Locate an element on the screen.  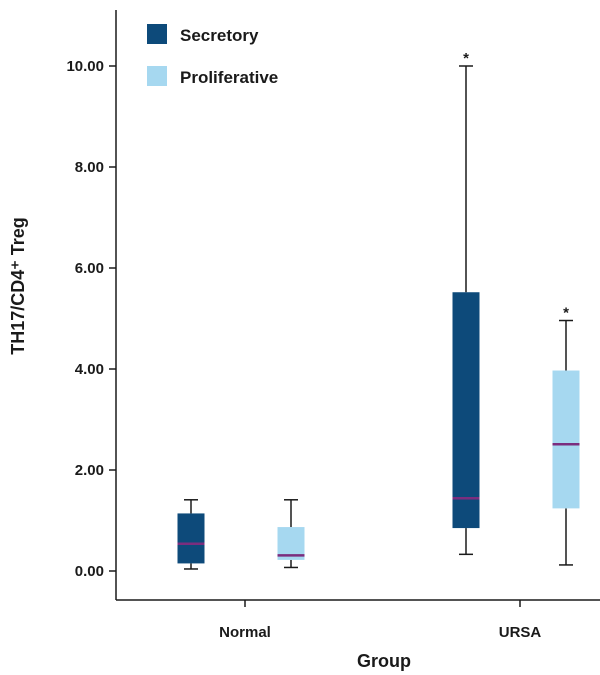
y-tick-label: 2.00 is located at coordinates (89, 470).